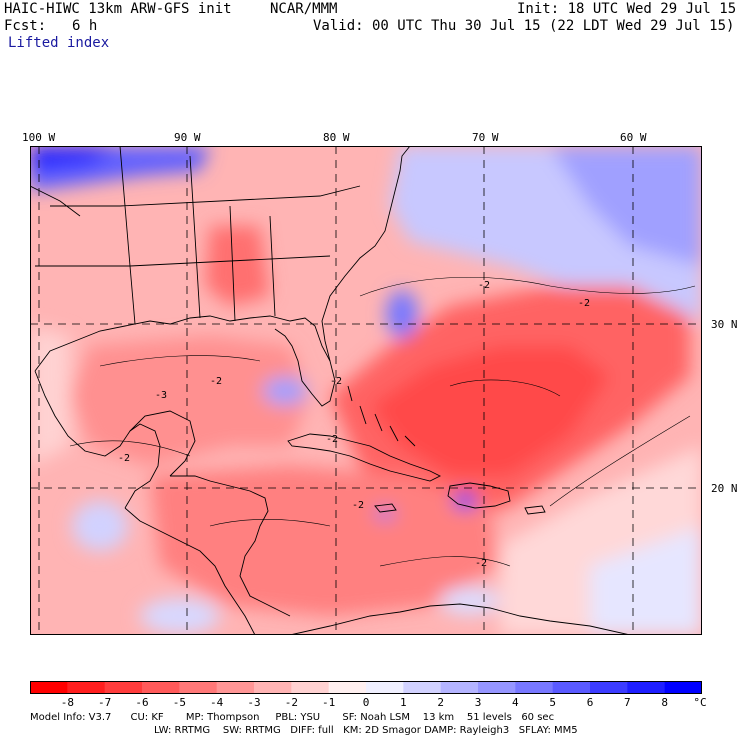 The width and height of the screenshot is (740, 740). I want to click on colorbar-unit: °C, so click(700, 702).